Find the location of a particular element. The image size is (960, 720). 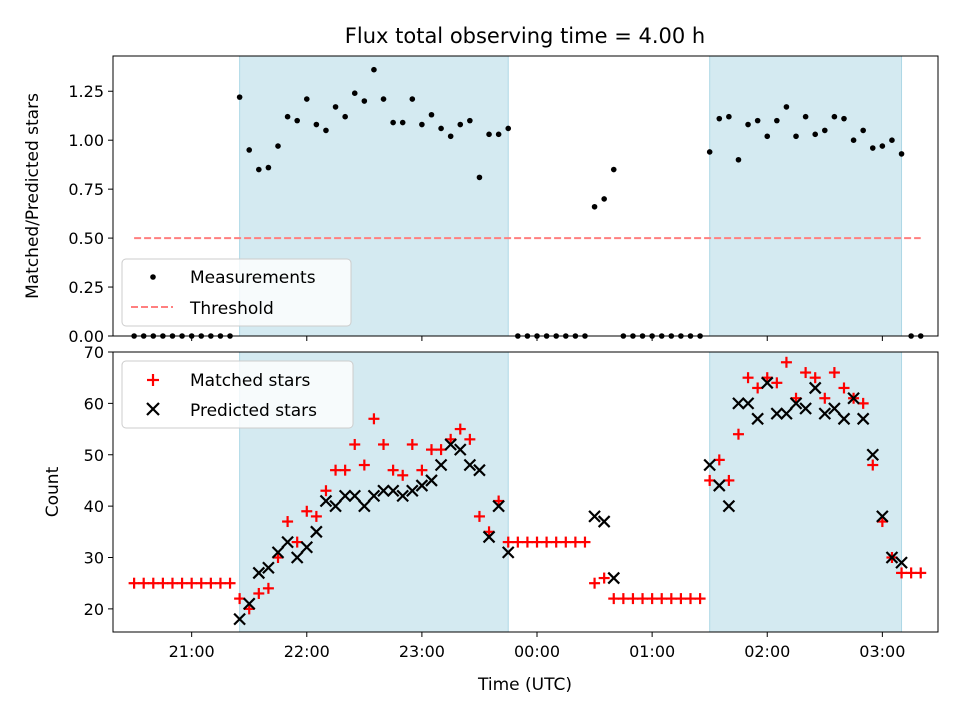

bottom-ylabel: Count is located at coordinates (53, 491).